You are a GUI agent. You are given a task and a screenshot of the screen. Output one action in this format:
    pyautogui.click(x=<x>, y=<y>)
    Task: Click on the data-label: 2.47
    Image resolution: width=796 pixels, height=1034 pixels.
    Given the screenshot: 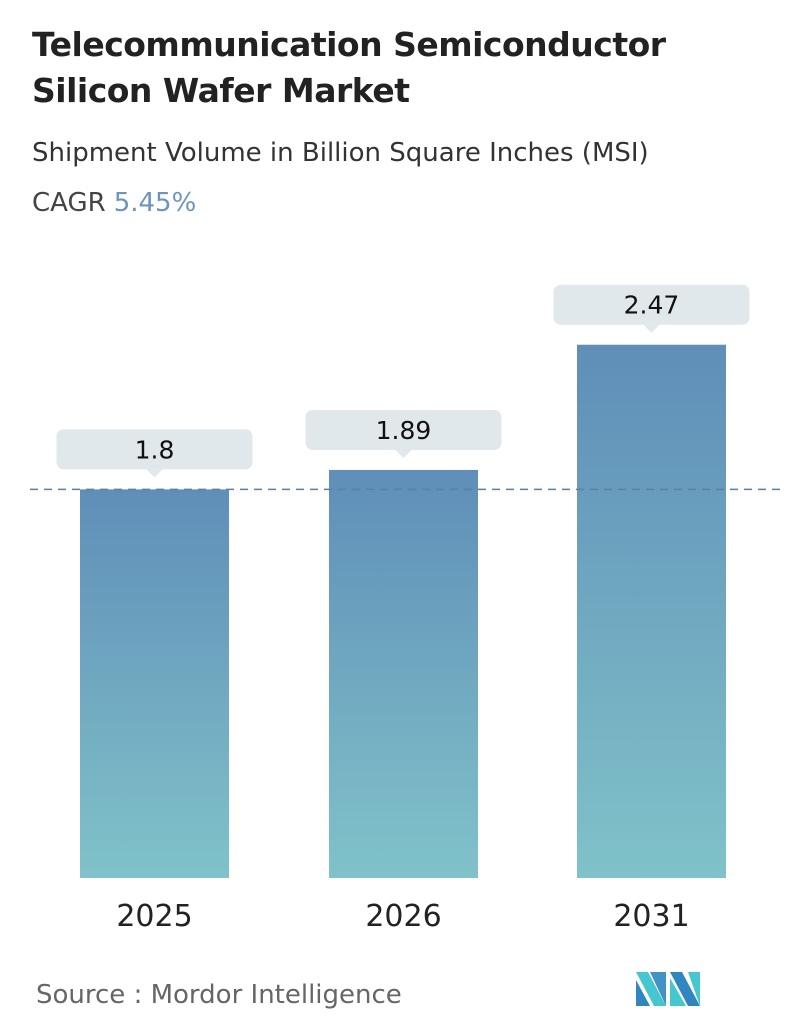 What is the action you would take?
    pyautogui.click(x=652, y=305)
    